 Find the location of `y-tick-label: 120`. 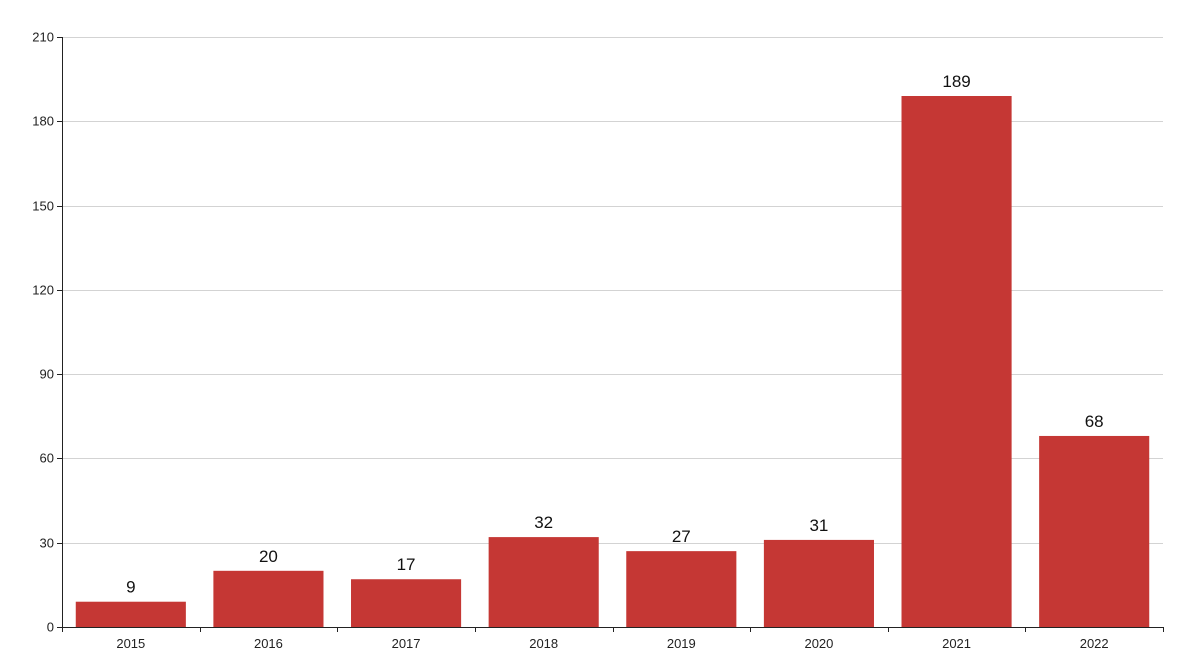

y-tick-label: 120 is located at coordinates (43, 290).